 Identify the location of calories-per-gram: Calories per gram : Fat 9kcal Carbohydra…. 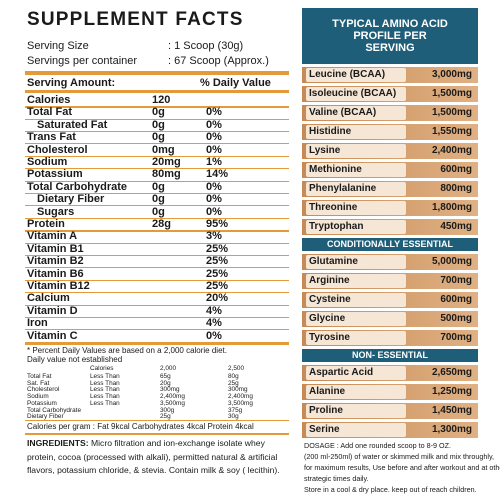
(140, 426).